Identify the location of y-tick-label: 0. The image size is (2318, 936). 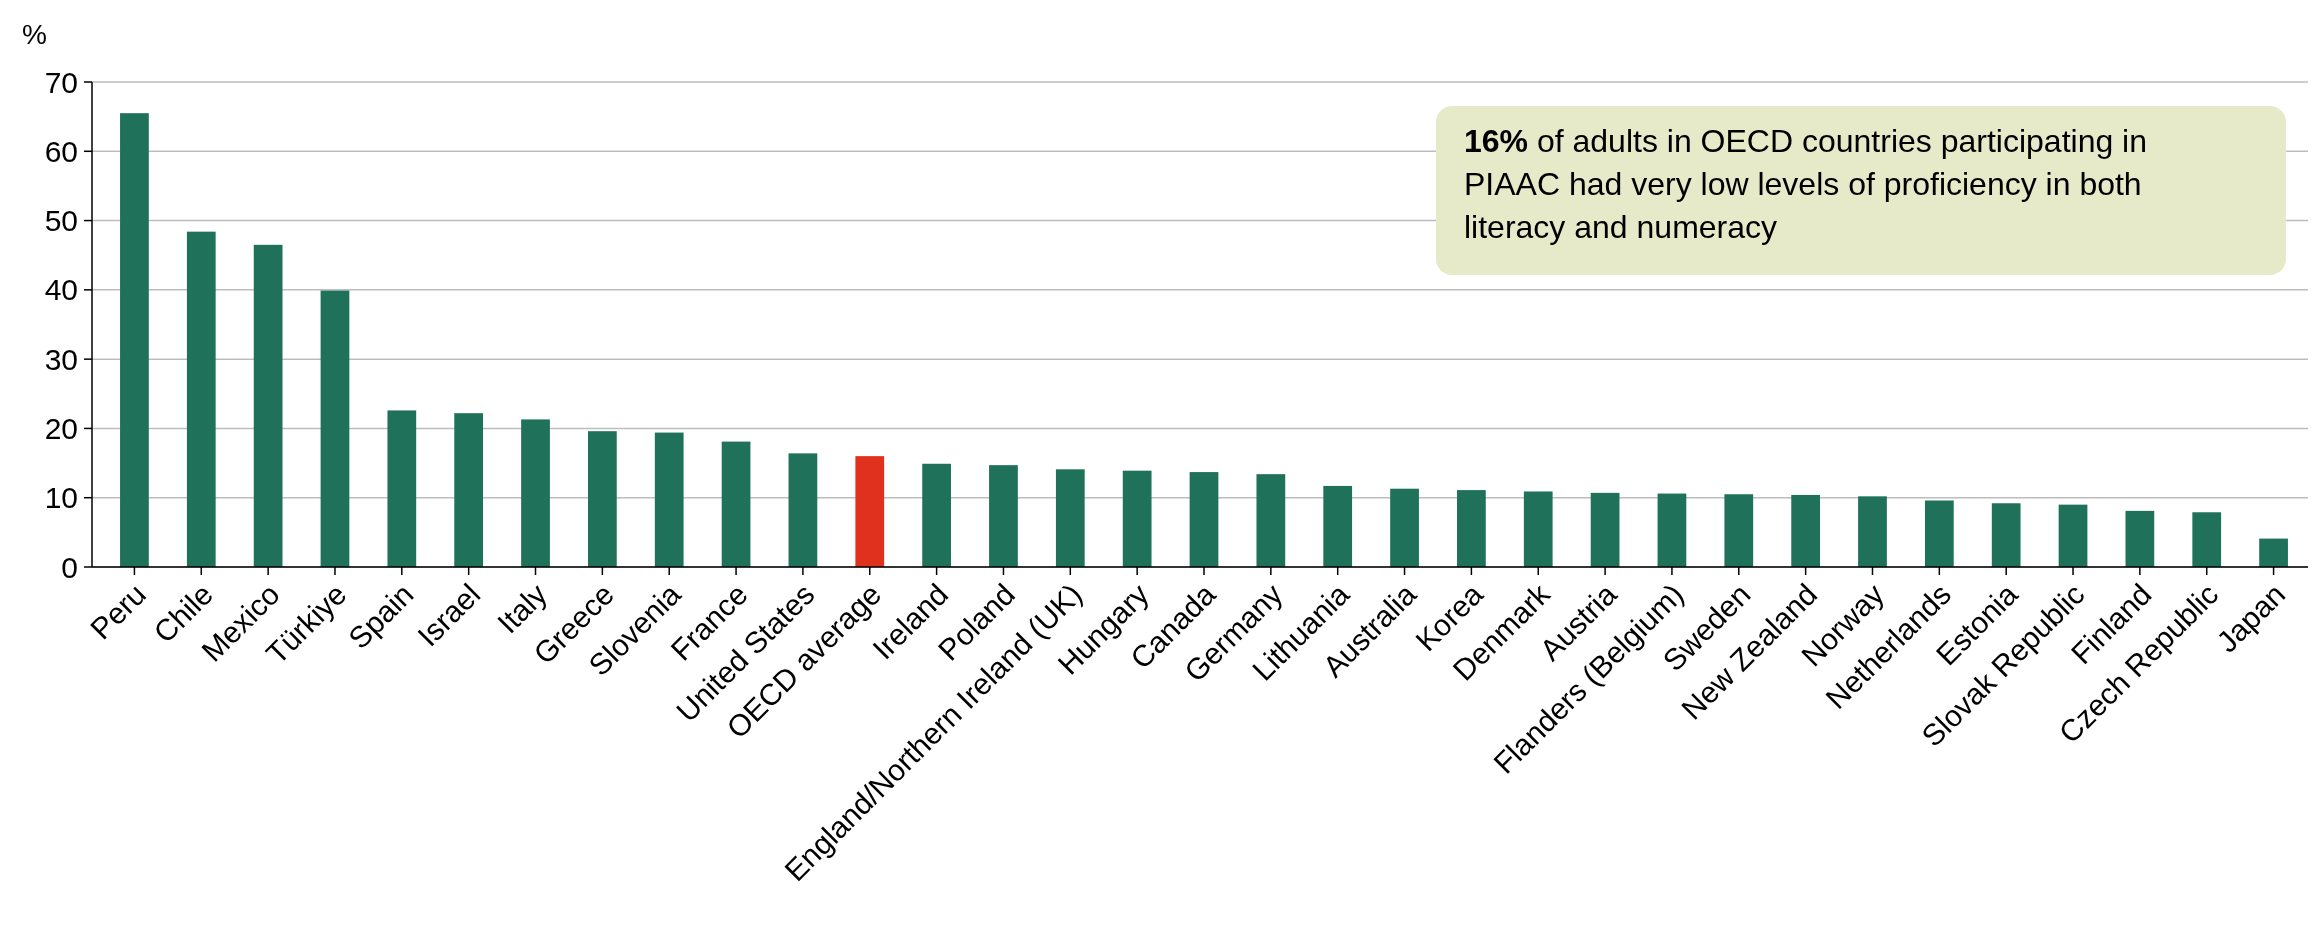
(69, 567).